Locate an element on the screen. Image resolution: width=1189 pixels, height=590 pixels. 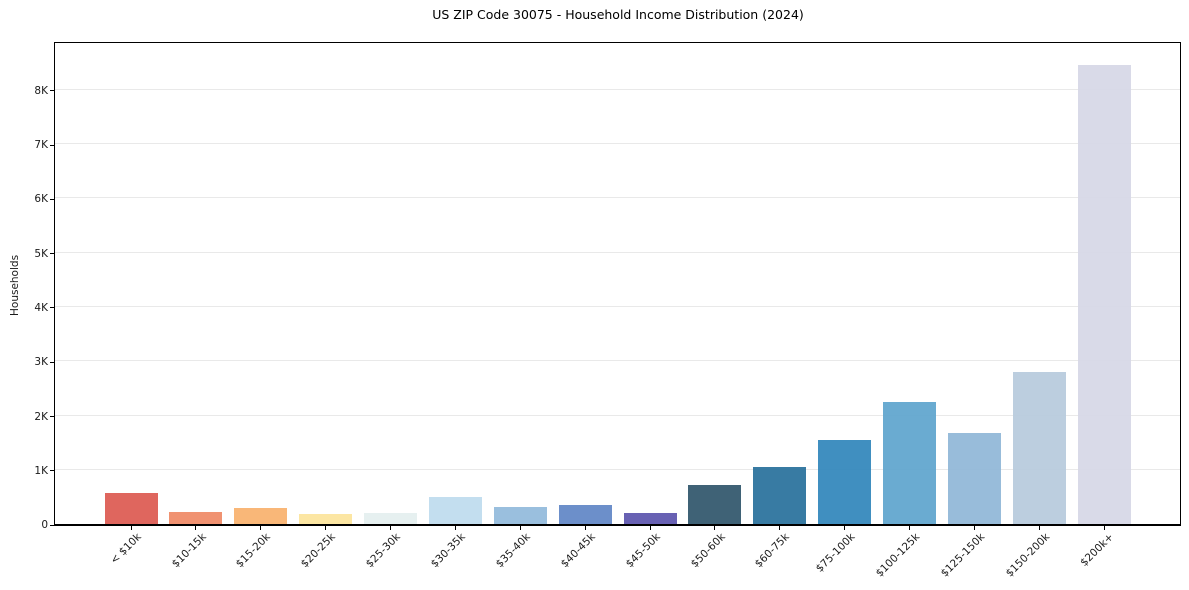
x-tick-label: $50-60k is located at coordinates (708, 551).